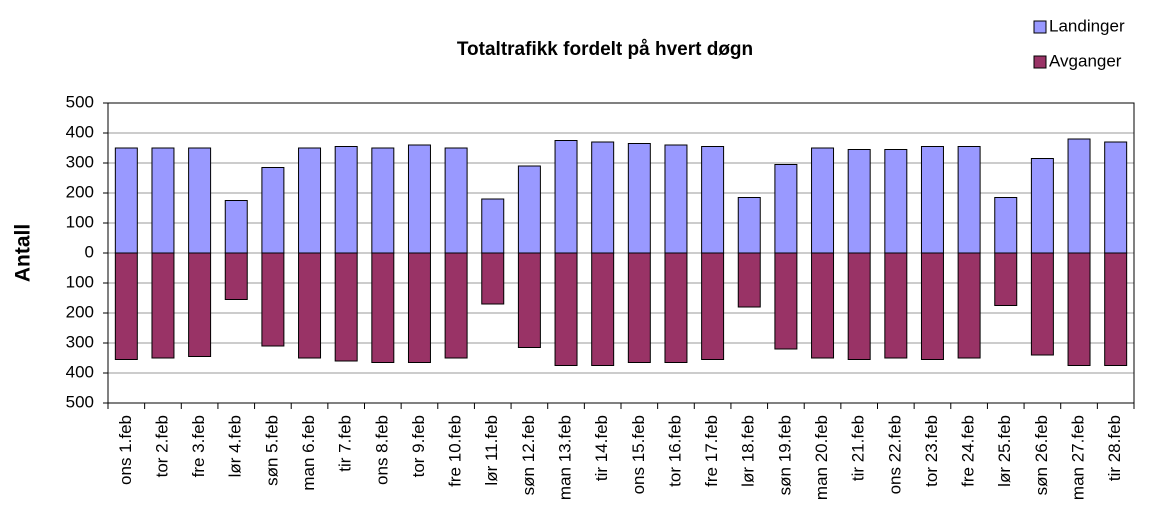 This screenshot has width=1153, height=512. I want to click on x-tick-label: man 27.feb, so click(1078, 457).